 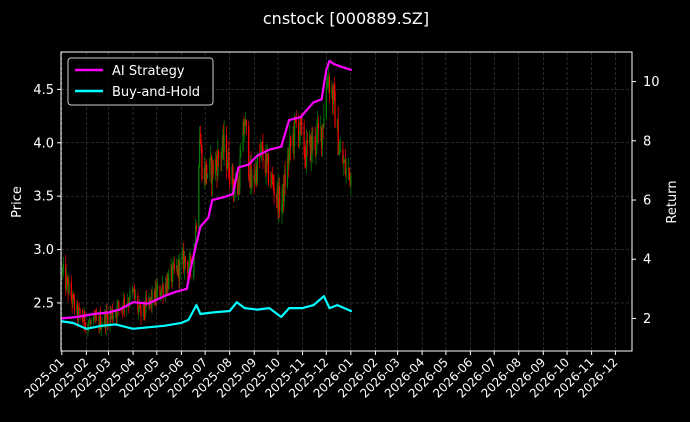 What do you see at coordinates (651, 82) in the screenshot?
I see `y-tick-label-right: 10` at bounding box center [651, 82].